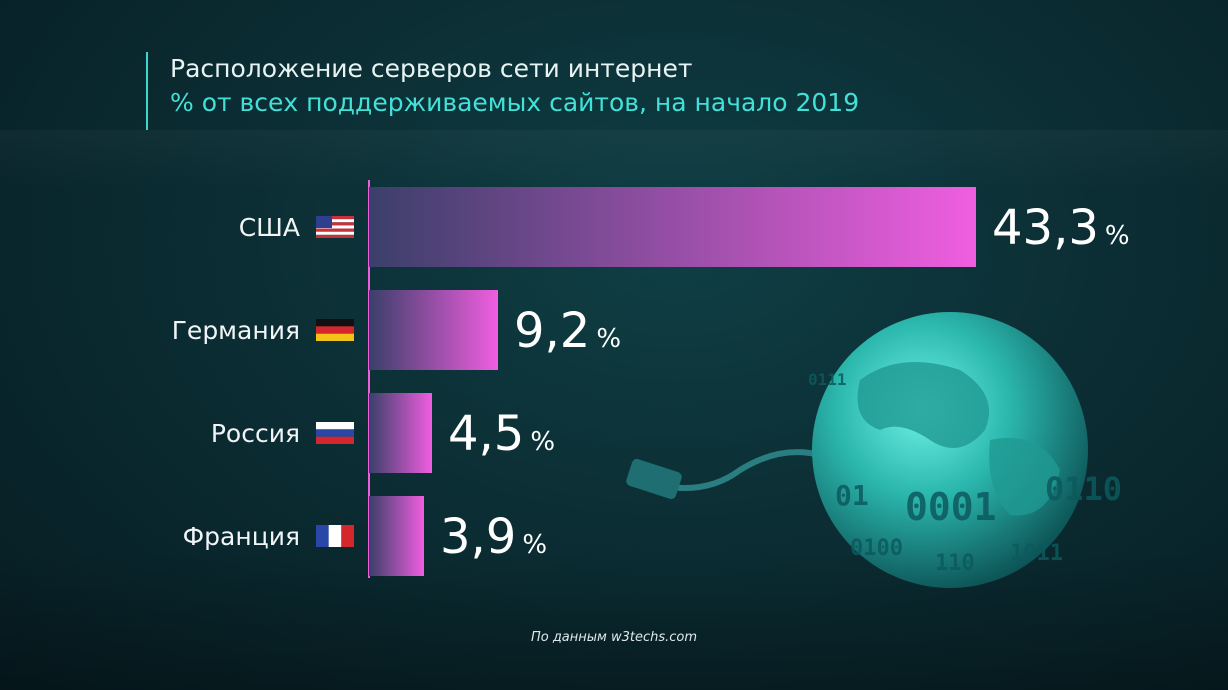 The height and width of the screenshot is (690, 1228). I want to click on binary-text: 110, so click(955, 563).